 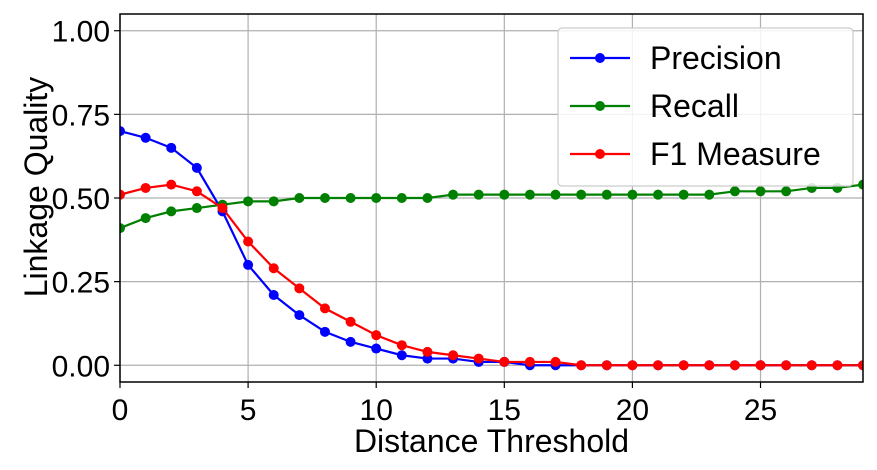 I want to click on legend-label: Recall, so click(x=694, y=106).